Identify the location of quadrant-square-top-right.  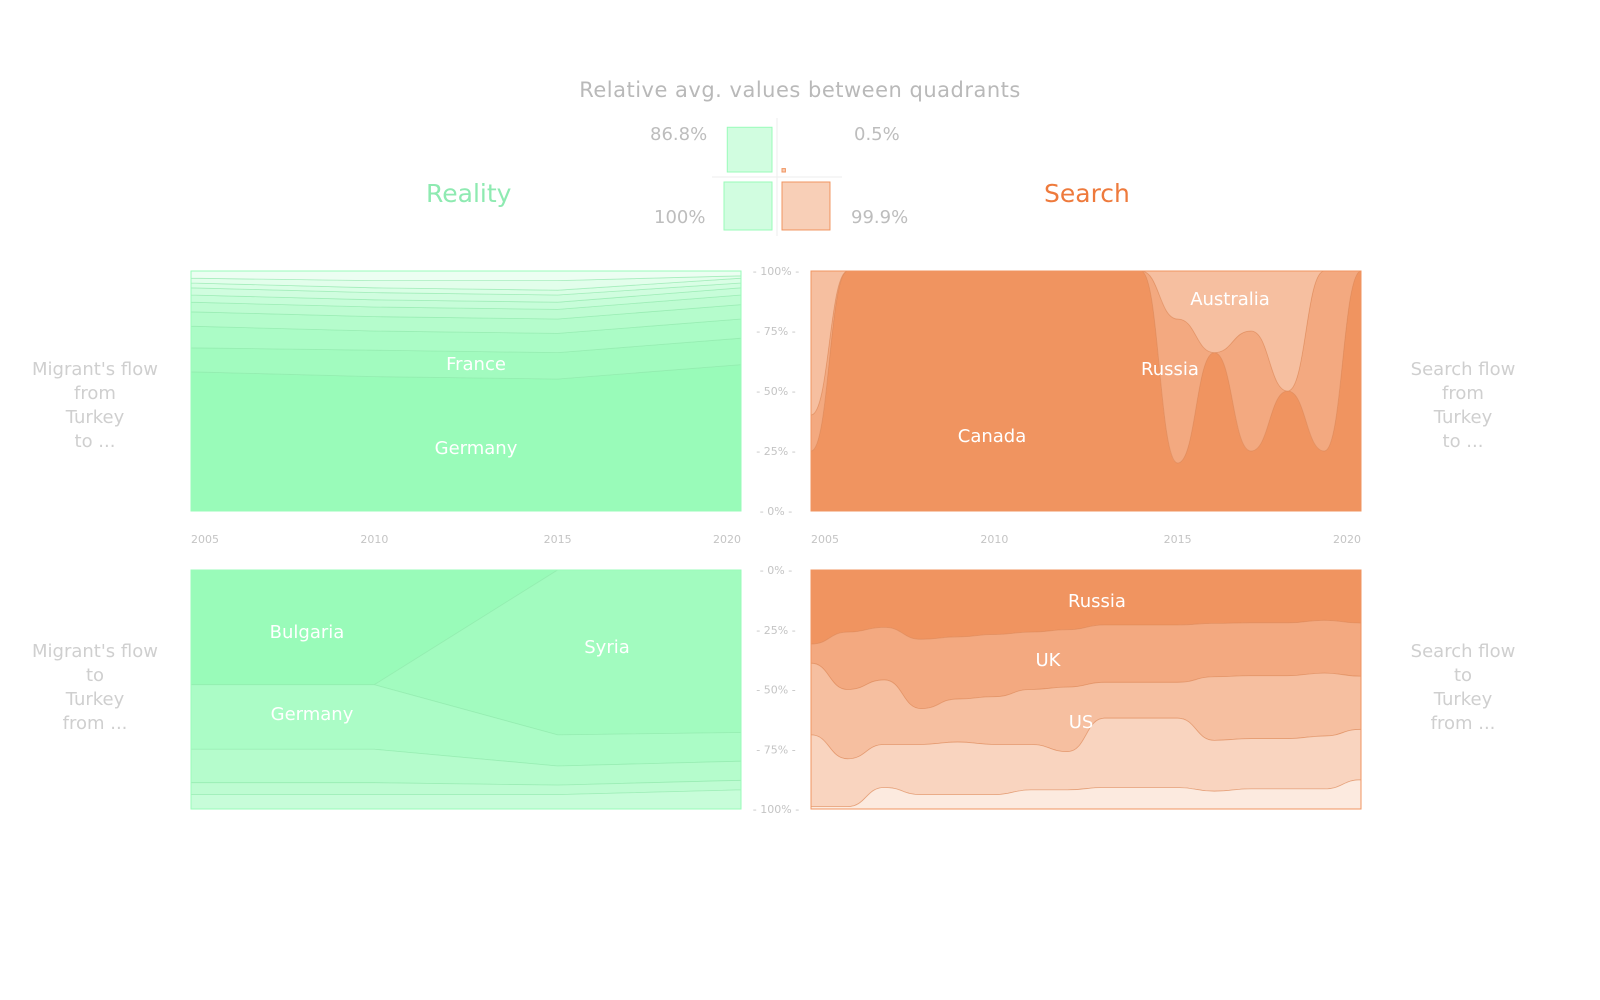
(783, 170).